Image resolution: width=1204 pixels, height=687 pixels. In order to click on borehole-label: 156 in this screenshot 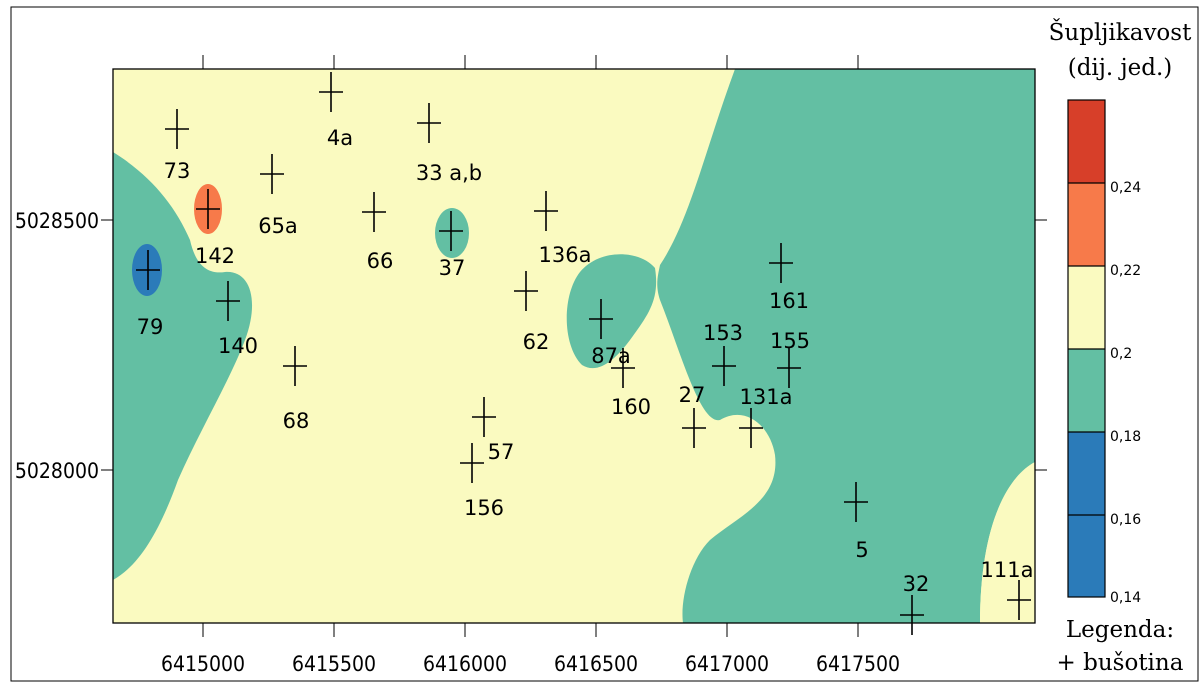, I will do `click(484, 508)`.